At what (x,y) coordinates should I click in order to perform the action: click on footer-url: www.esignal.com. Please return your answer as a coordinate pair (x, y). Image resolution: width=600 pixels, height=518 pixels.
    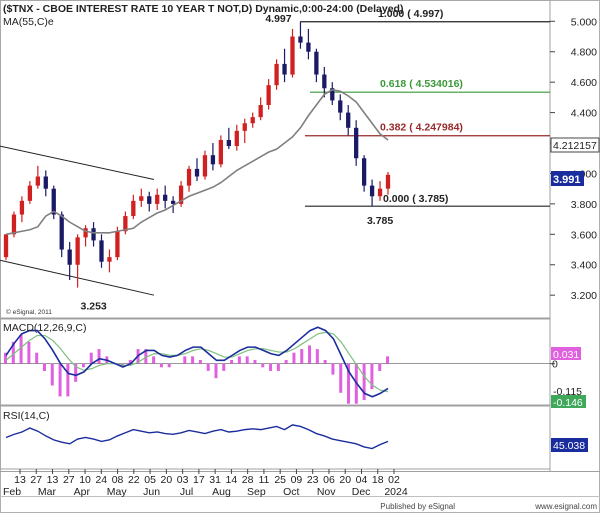
    Looking at the image, I should click on (565, 506).